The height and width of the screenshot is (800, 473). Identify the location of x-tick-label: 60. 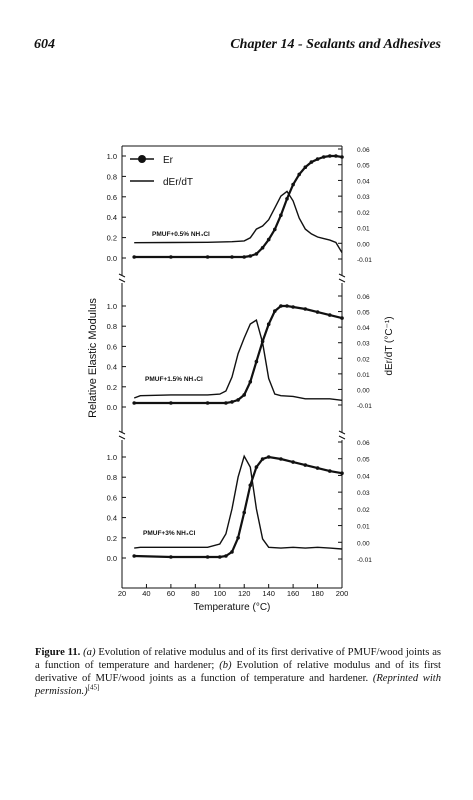
(171, 593).